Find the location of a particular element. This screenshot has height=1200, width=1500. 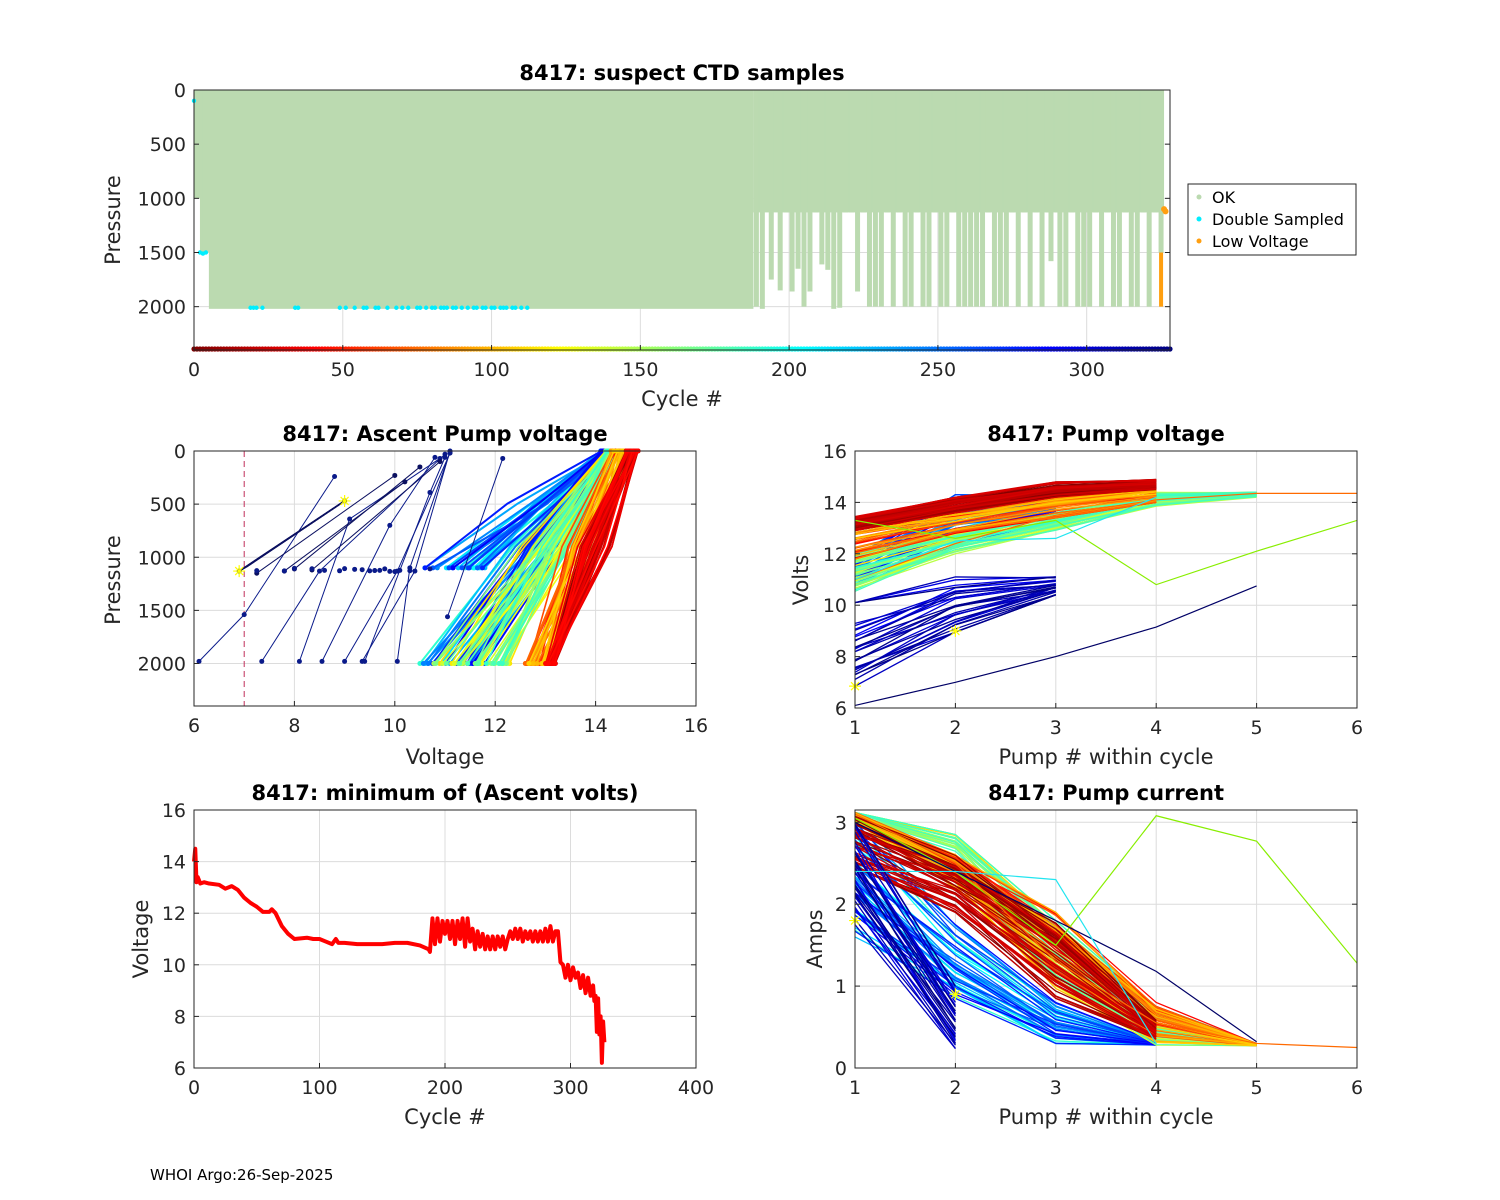

series-group is located at coordinates (1106, 930).